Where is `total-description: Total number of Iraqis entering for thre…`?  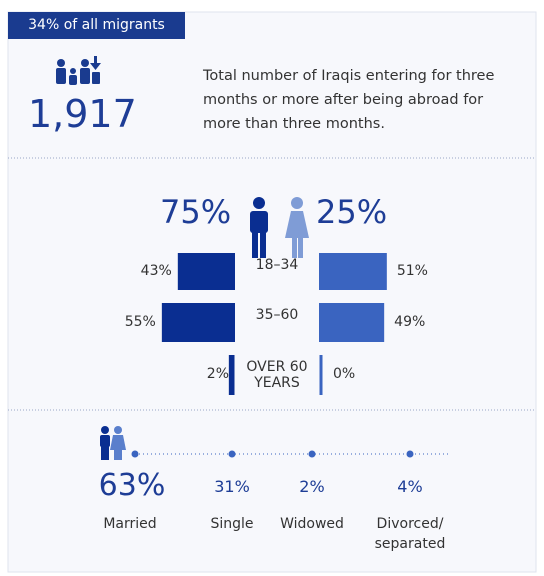
total-description: Total number of Iraqis entering for thre… is located at coordinates (349, 100).